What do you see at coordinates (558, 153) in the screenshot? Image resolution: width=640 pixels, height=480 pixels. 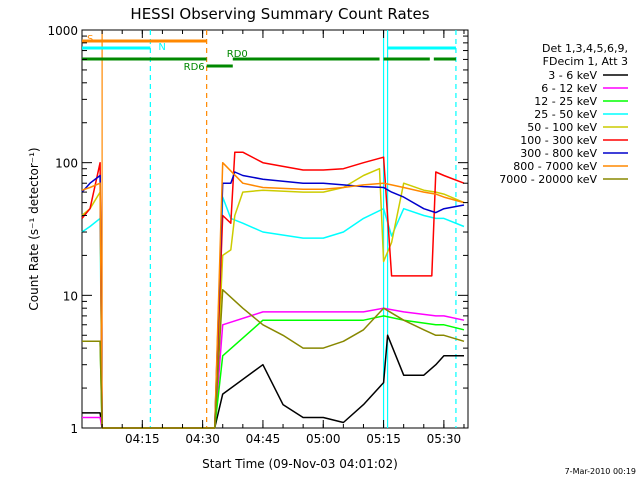 I see `legend-entry-label-6: 300 - 800 keV` at bounding box center [558, 153].